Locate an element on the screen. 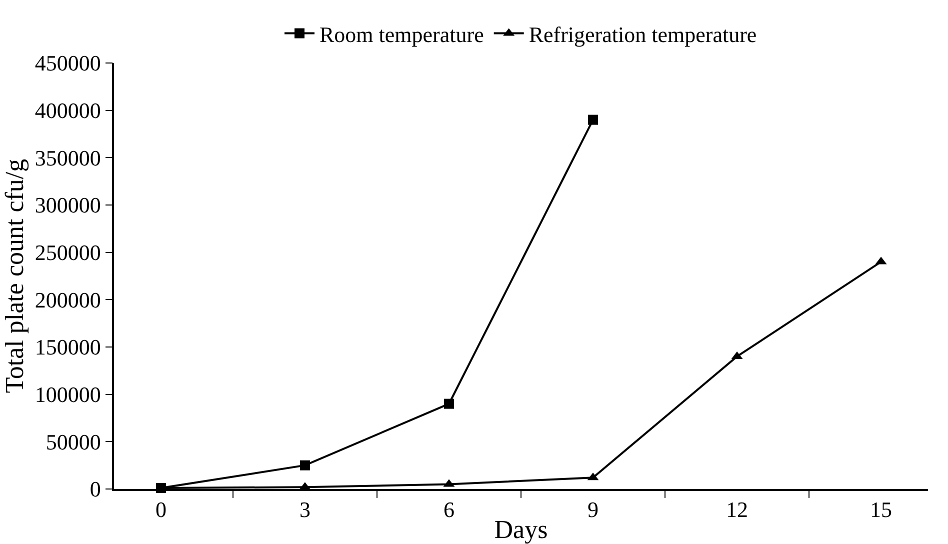 The width and height of the screenshot is (948, 544). y-tick-label: 150000 is located at coordinates (67, 347).